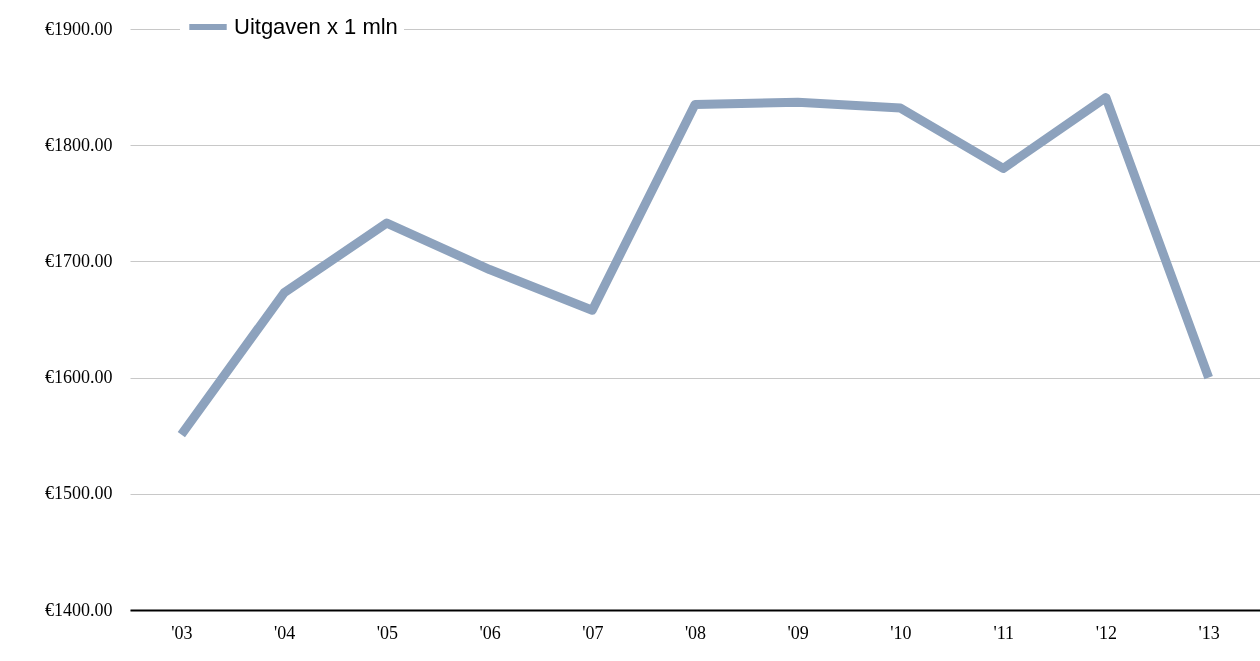 Image resolution: width=1260 pixels, height=661 pixels. What do you see at coordinates (79, 493) in the screenshot?
I see `y-tick-label: €1500.00` at bounding box center [79, 493].